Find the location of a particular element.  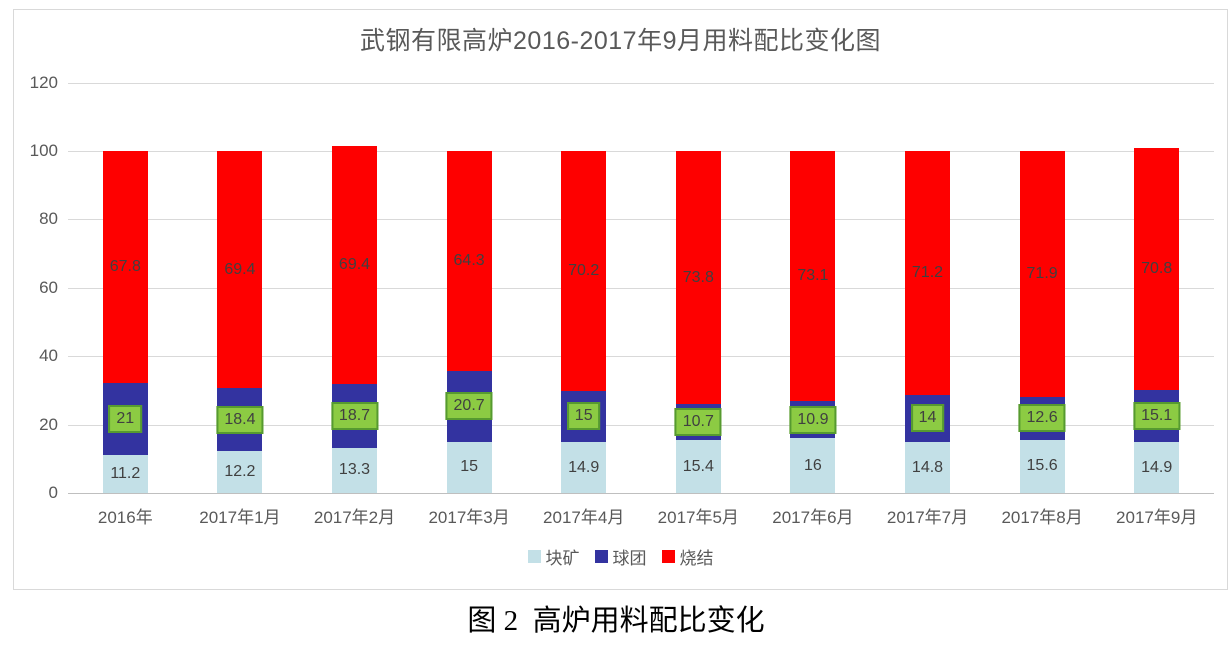

legend-item-球团: 球团 is located at coordinates (620, 556).